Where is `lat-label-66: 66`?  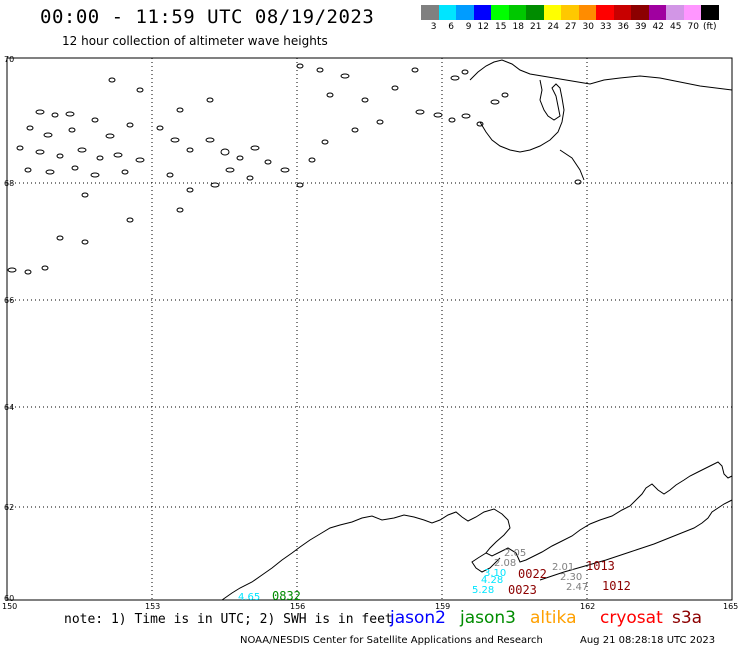 lat-label-66: 66 is located at coordinates (9, 300).